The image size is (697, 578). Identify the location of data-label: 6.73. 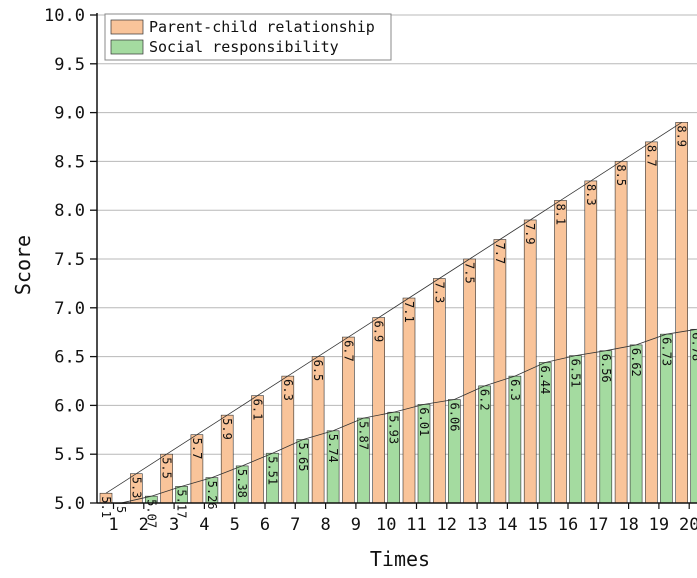
(666, 351).